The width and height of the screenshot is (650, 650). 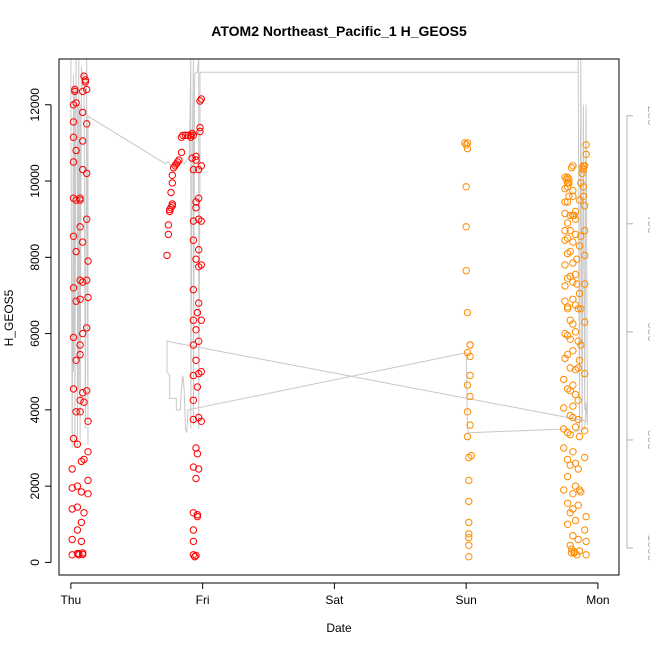 I want to click on y2-tick-label: 600, so click(x=647, y=332).